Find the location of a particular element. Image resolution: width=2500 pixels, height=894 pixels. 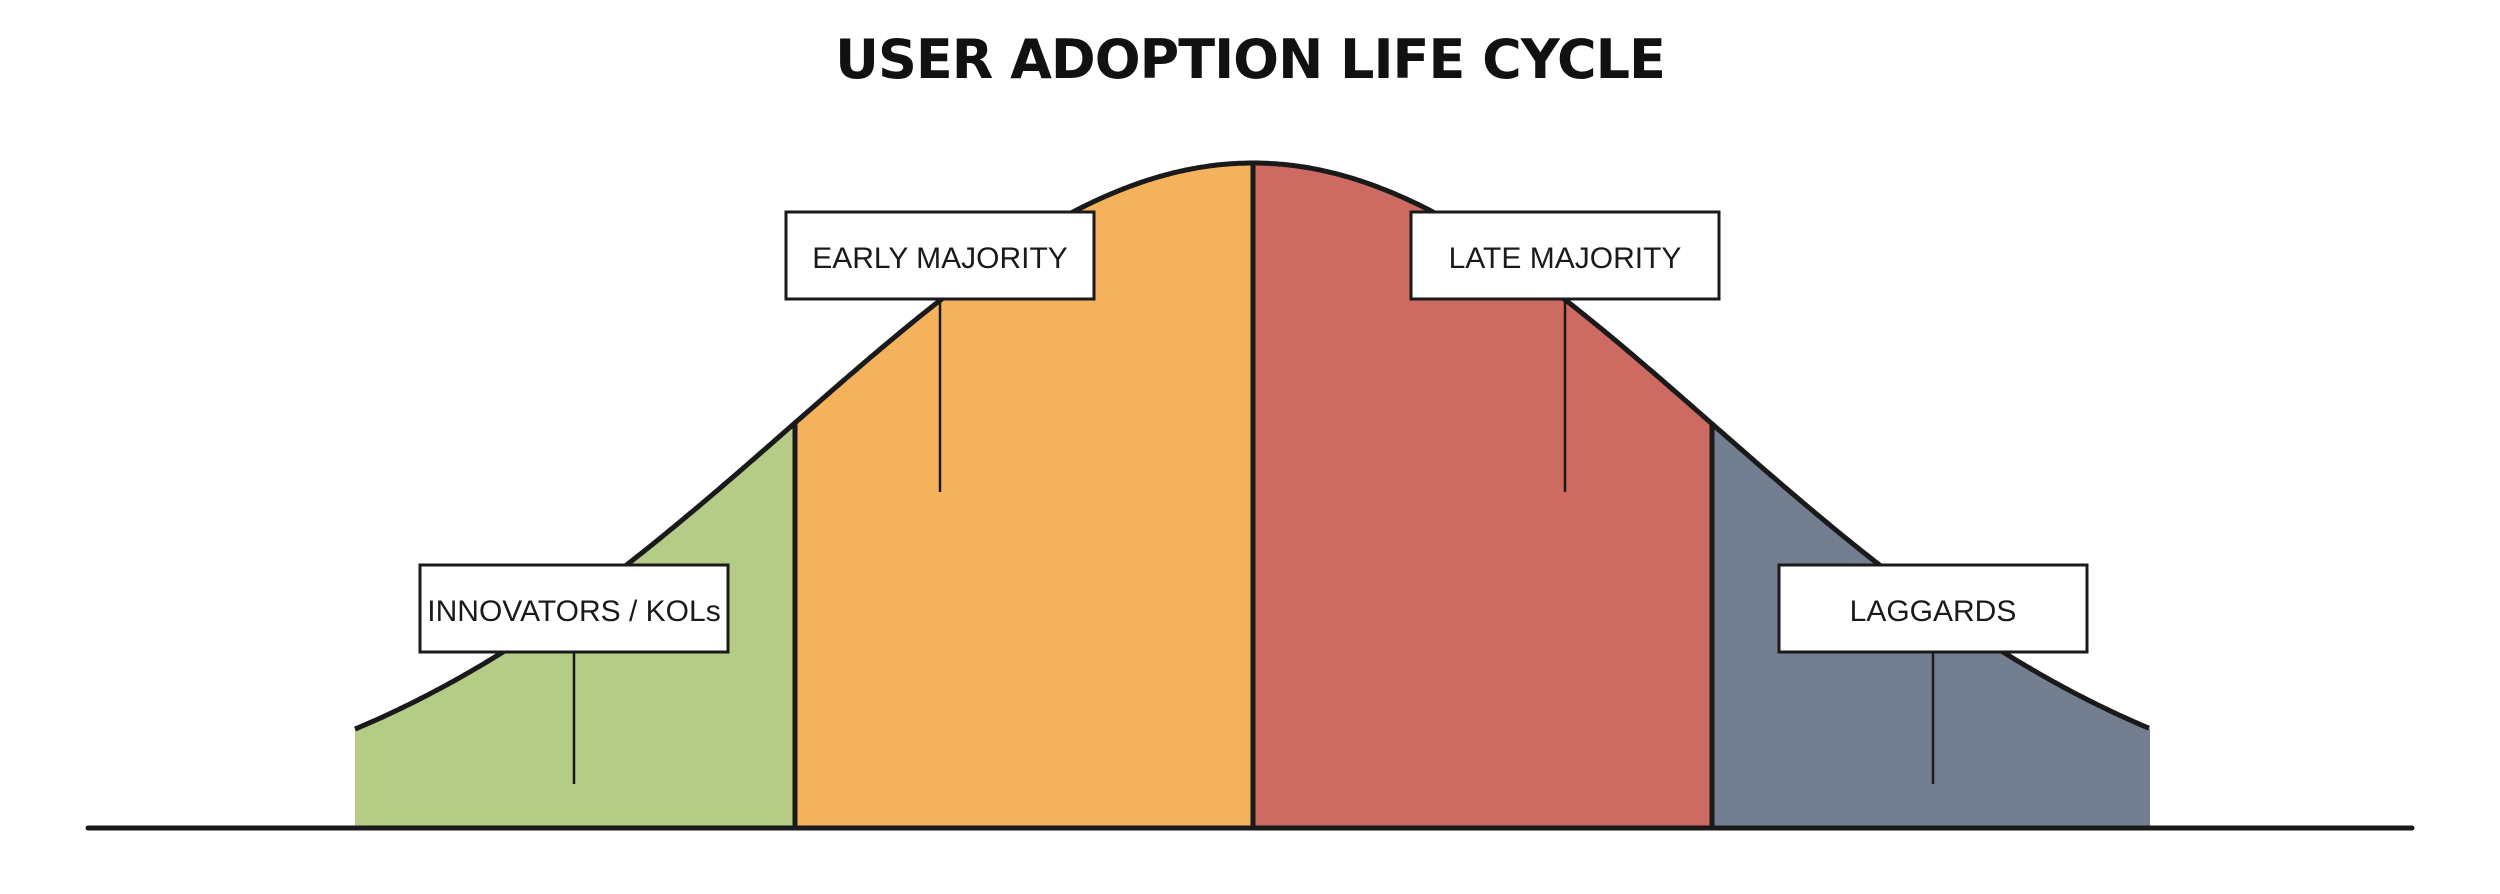

callout-early-majority-label: EARLY MAJORITY is located at coordinates (940, 258).